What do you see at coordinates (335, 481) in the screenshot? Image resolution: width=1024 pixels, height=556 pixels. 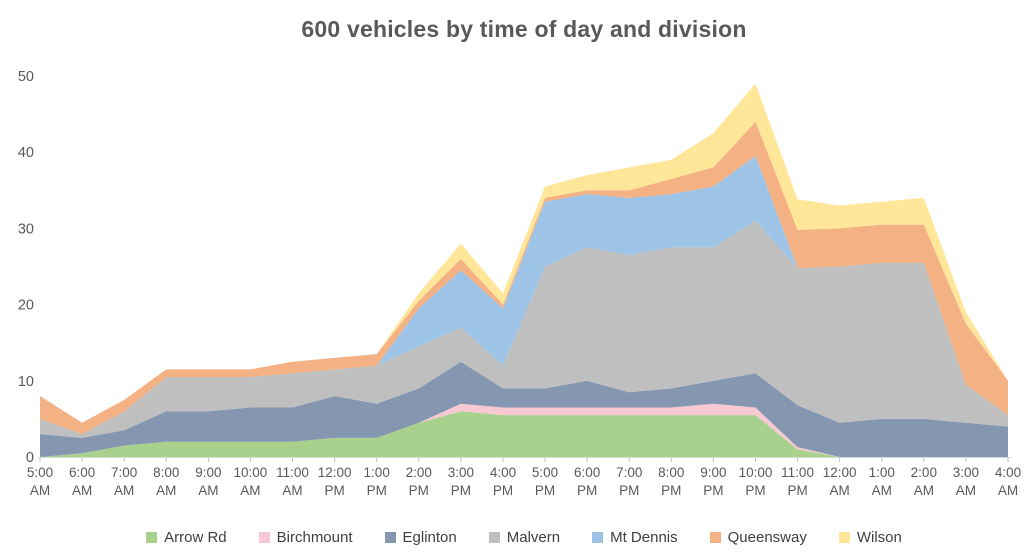 I see `x-axis-tick-label: 12:00 PM` at bounding box center [335, 481].